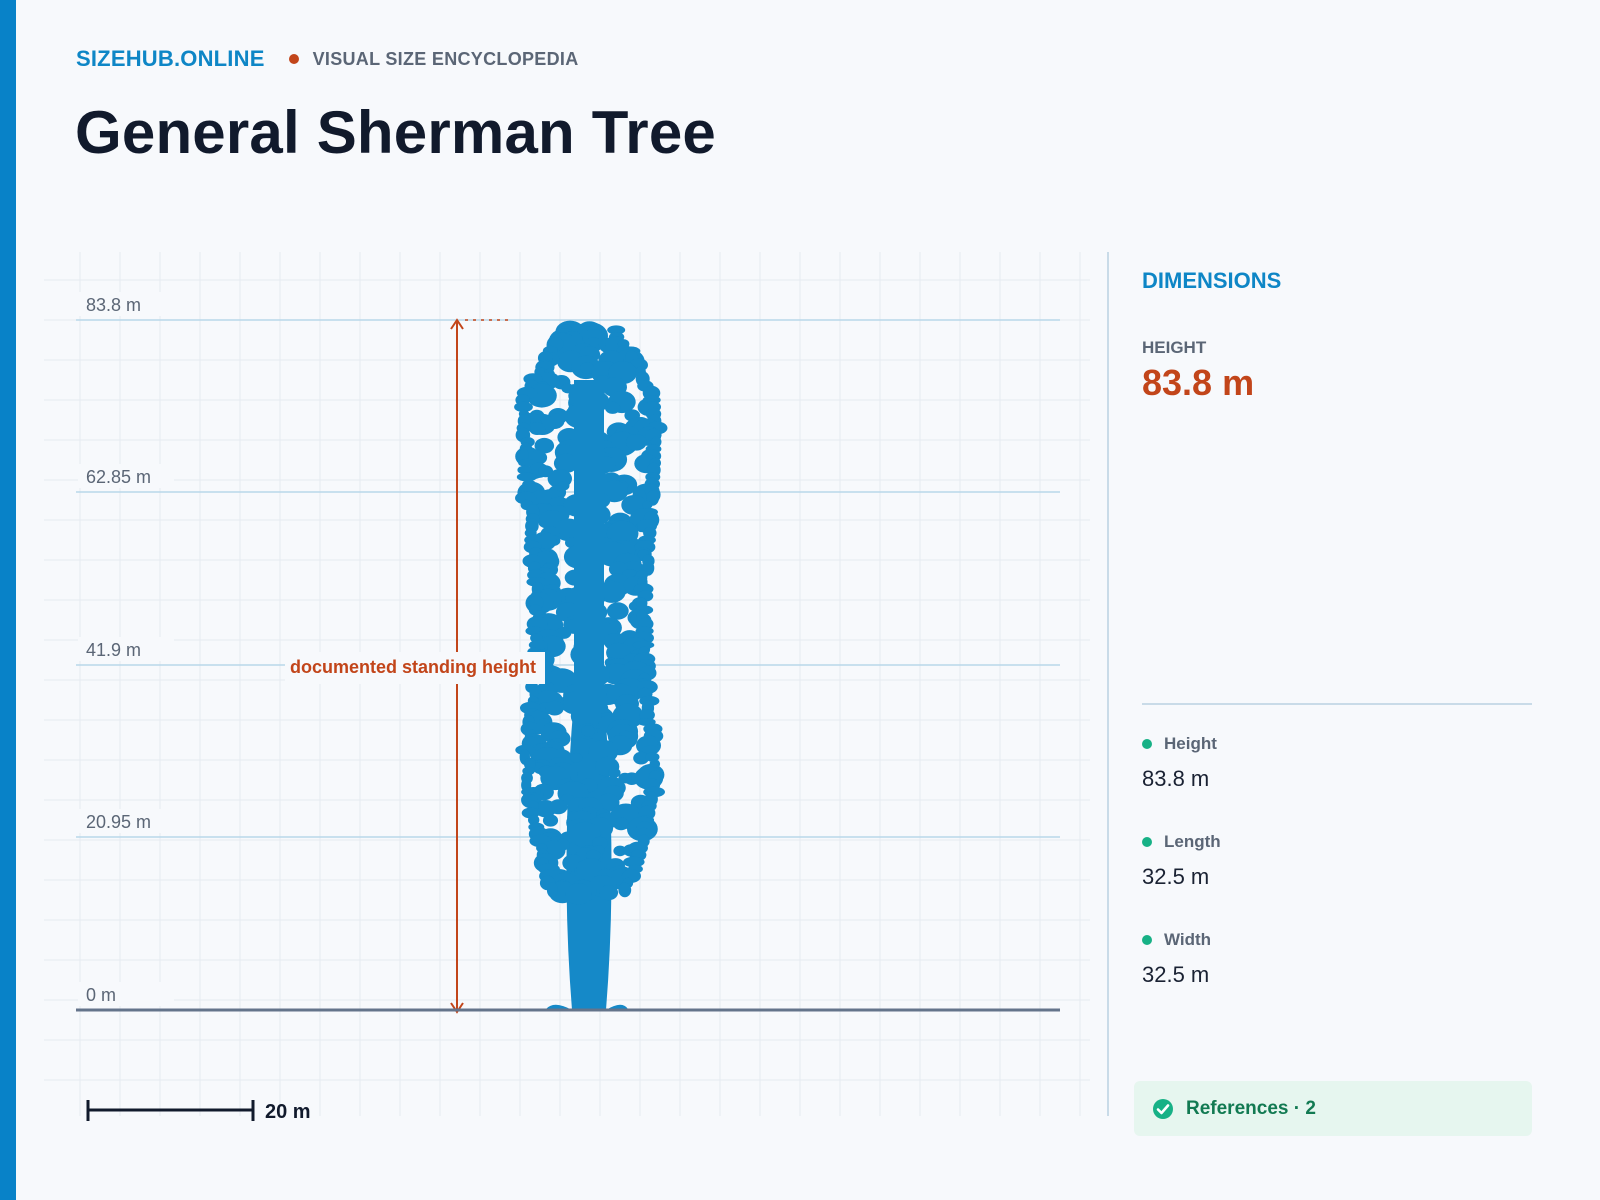 The width and height of the screenshot is (1600, 1200). Describe the element at coordinates (457, 324) in the screenshot. I see `height-arrow-top` at that location.